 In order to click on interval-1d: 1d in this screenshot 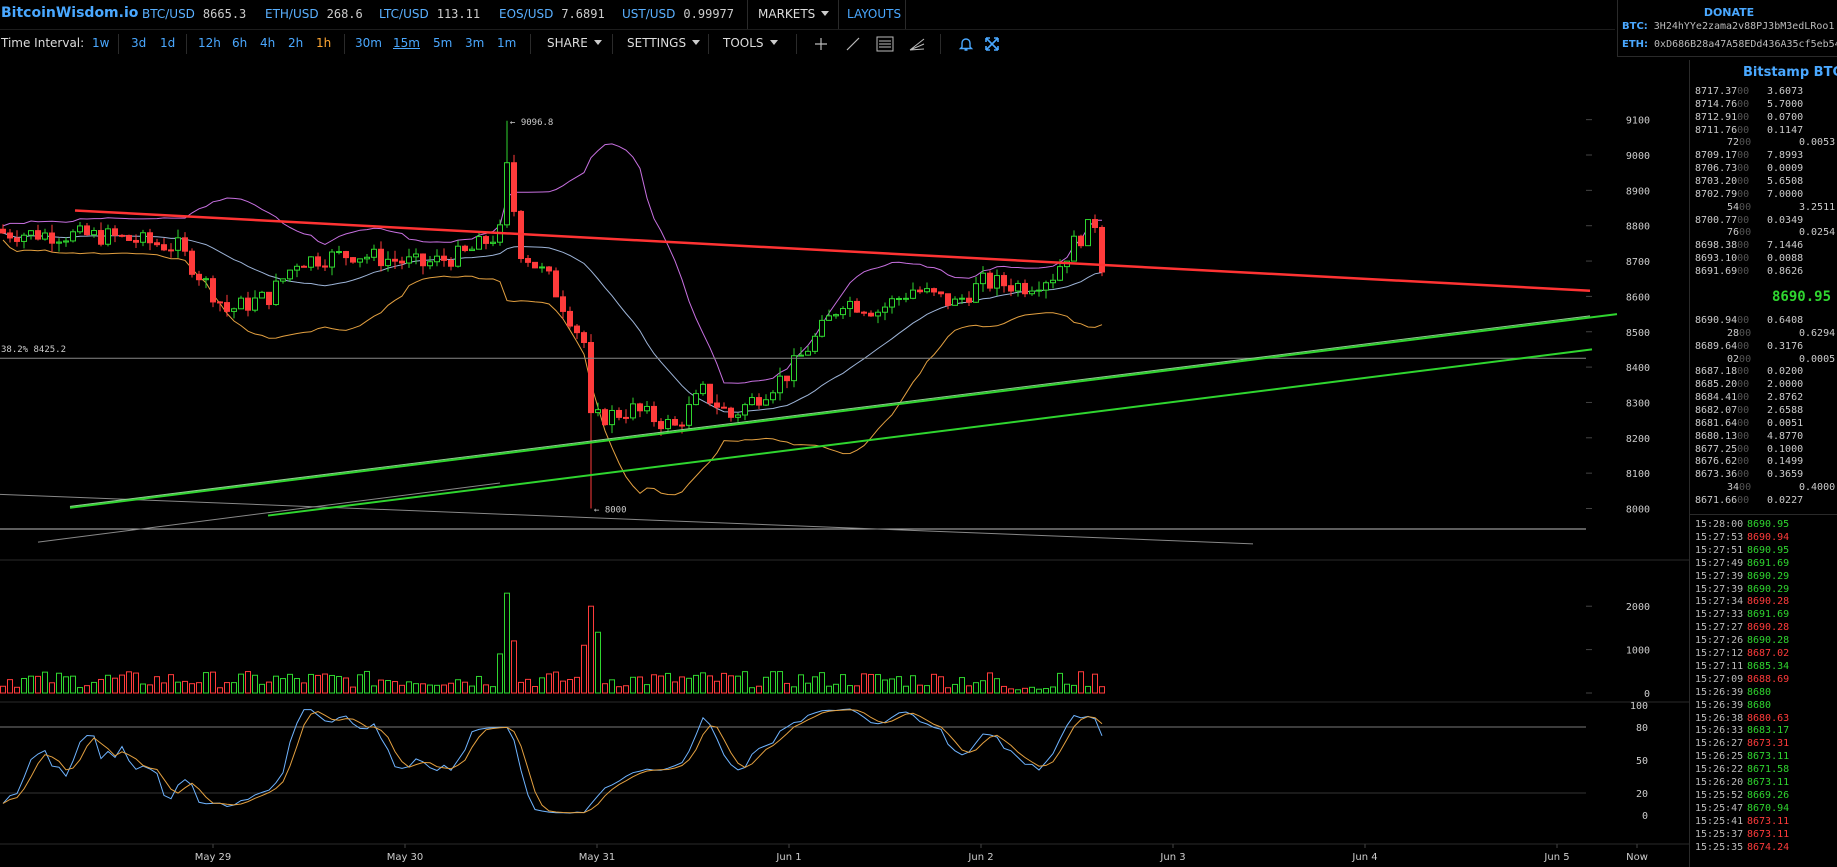, I will do `click(168, 43)`.